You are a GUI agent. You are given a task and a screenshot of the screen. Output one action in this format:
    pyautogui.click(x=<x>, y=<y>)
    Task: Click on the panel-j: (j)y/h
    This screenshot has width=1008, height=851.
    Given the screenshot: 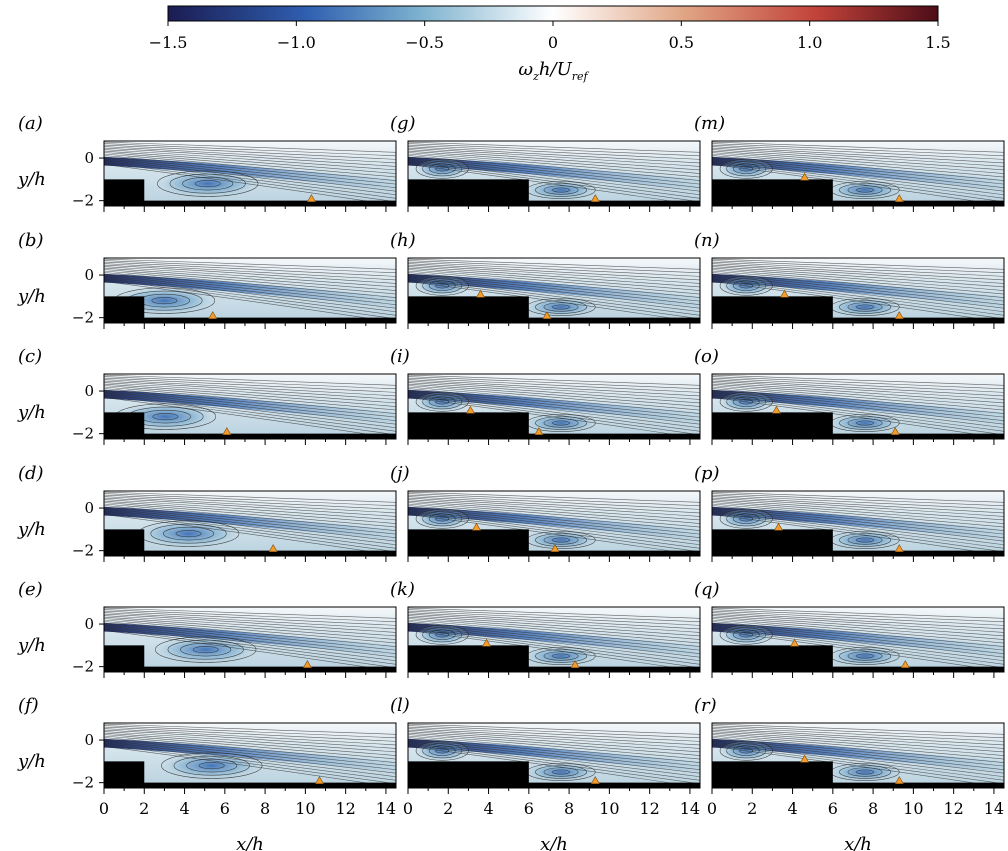 What is the action you would take?
    pyautogui.click(x=545, y=512)
    